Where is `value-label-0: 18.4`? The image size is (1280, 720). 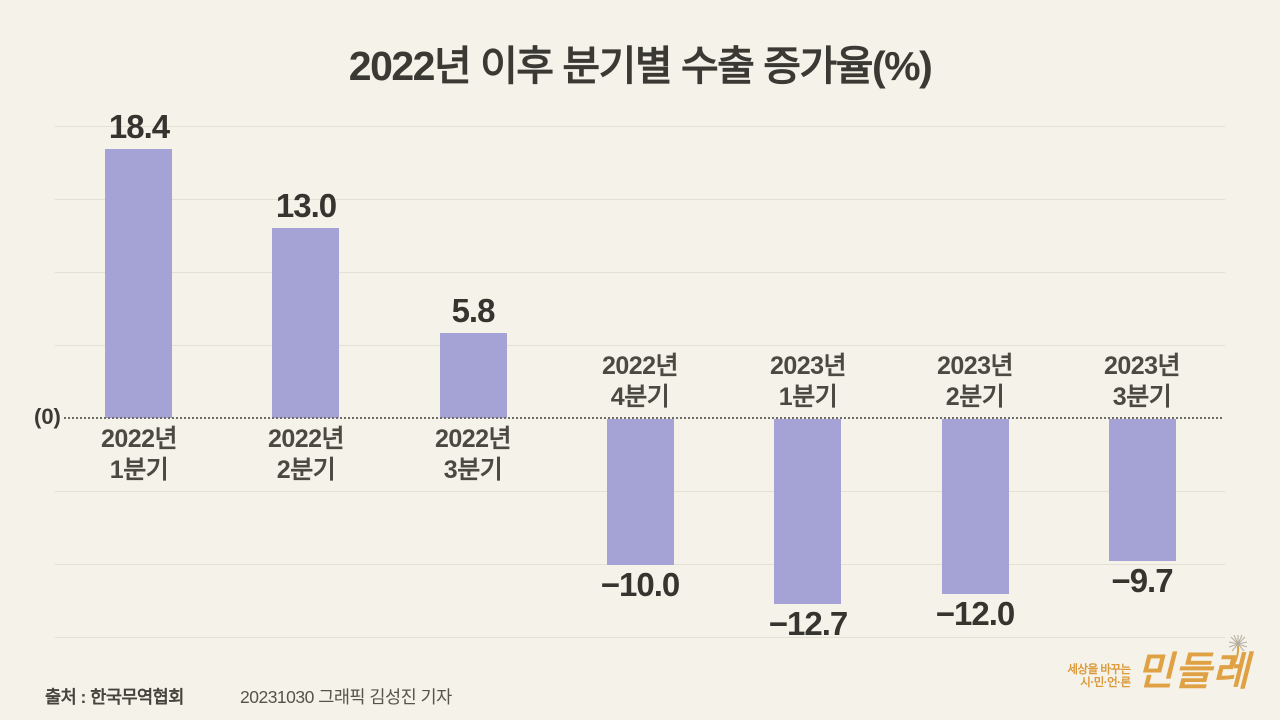
value-label-0: 18.4 is located at coordinates (139, 126).